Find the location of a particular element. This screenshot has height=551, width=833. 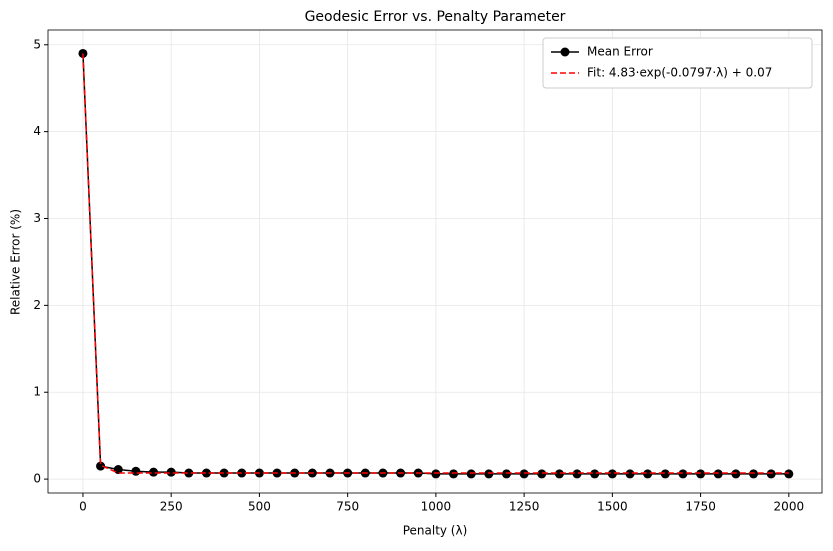

legend-label: Fit: 4.83·exp(-0.0797·λ) + 0.07 is located at coordinates (679, 73).